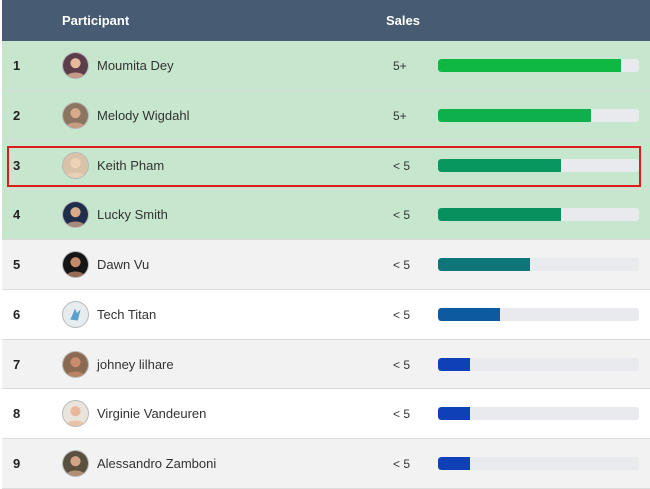  What do you see at coordinates (326, 165) in the screenshot?
I see `table-row: 3 Keith Pham < 5` at bounding box center [326, 165].